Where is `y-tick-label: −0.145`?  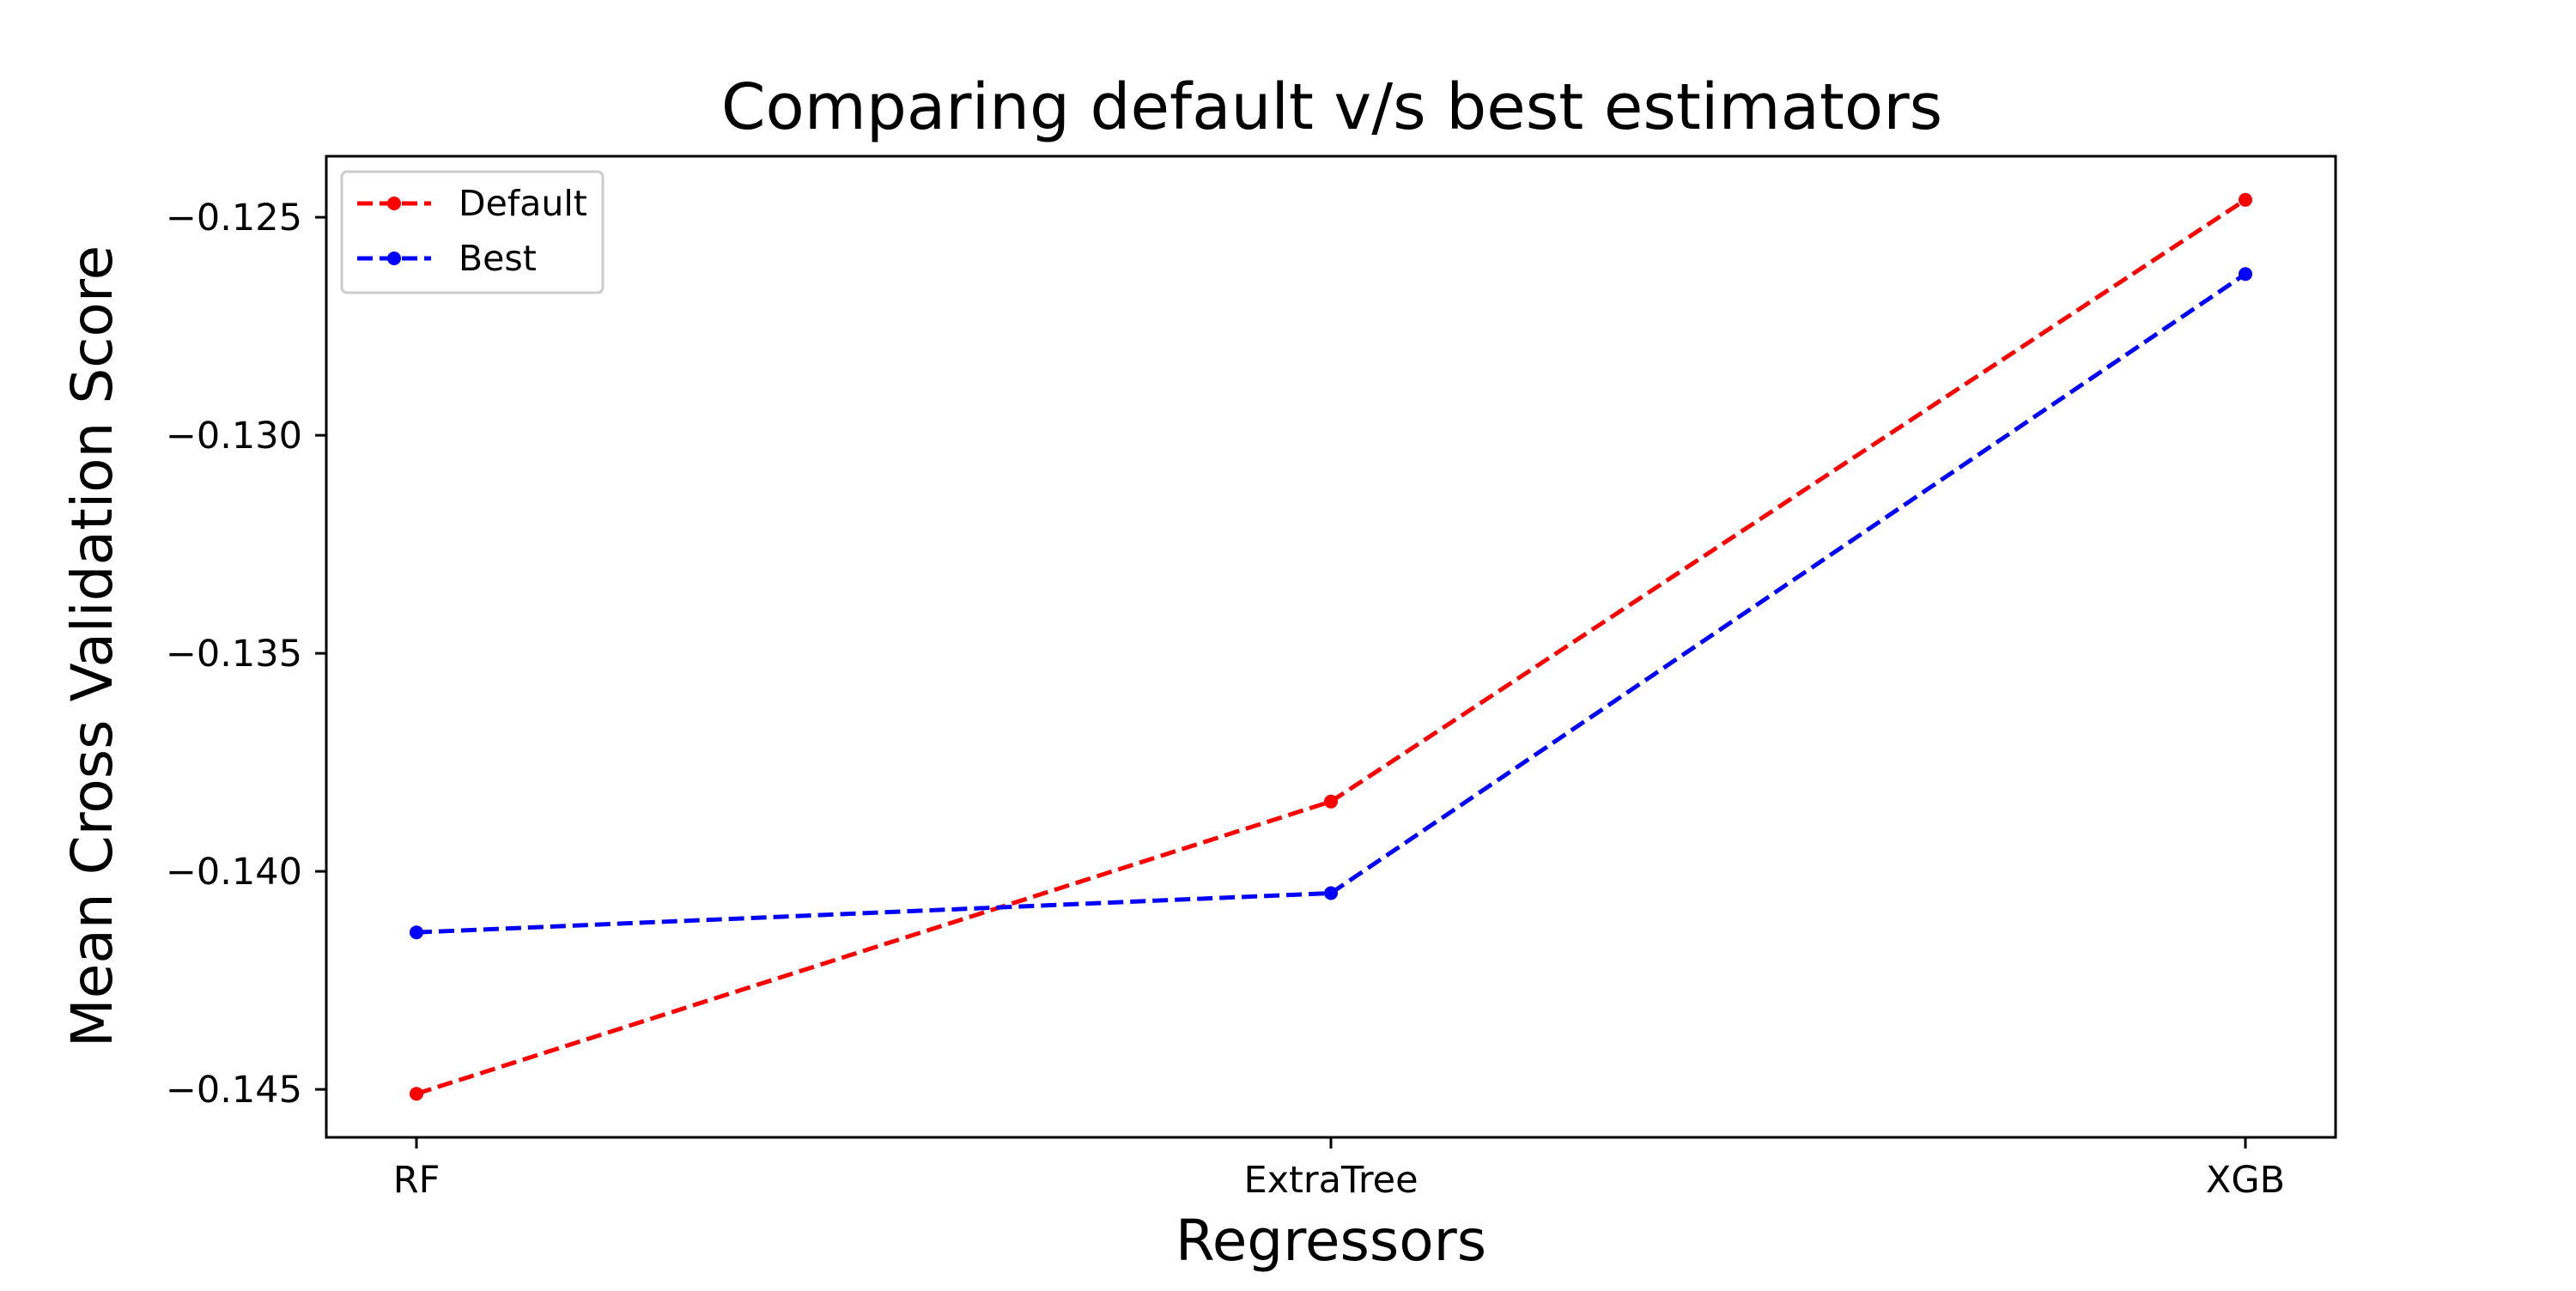 y-tick-label: −0.145 is located at coordinates (234, 1091).